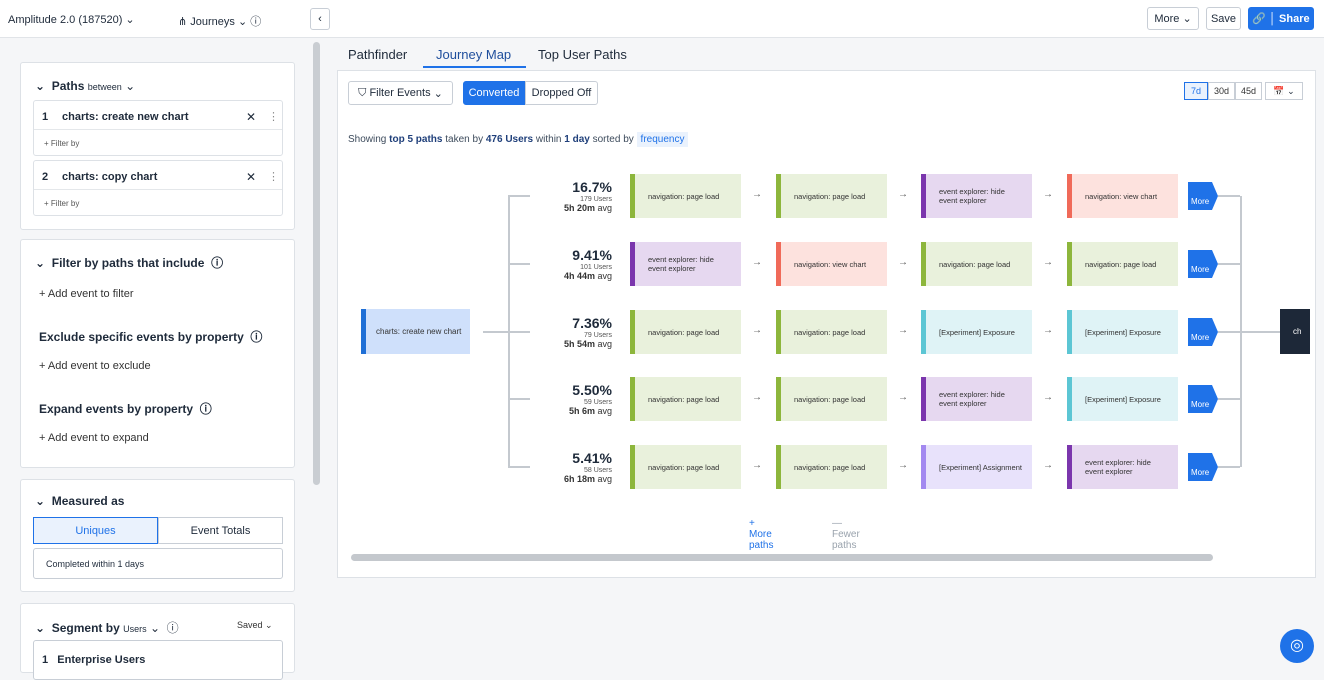 The image size is (1324, 680). I want to click on converted-toggle: Converted, so click(494, 93).